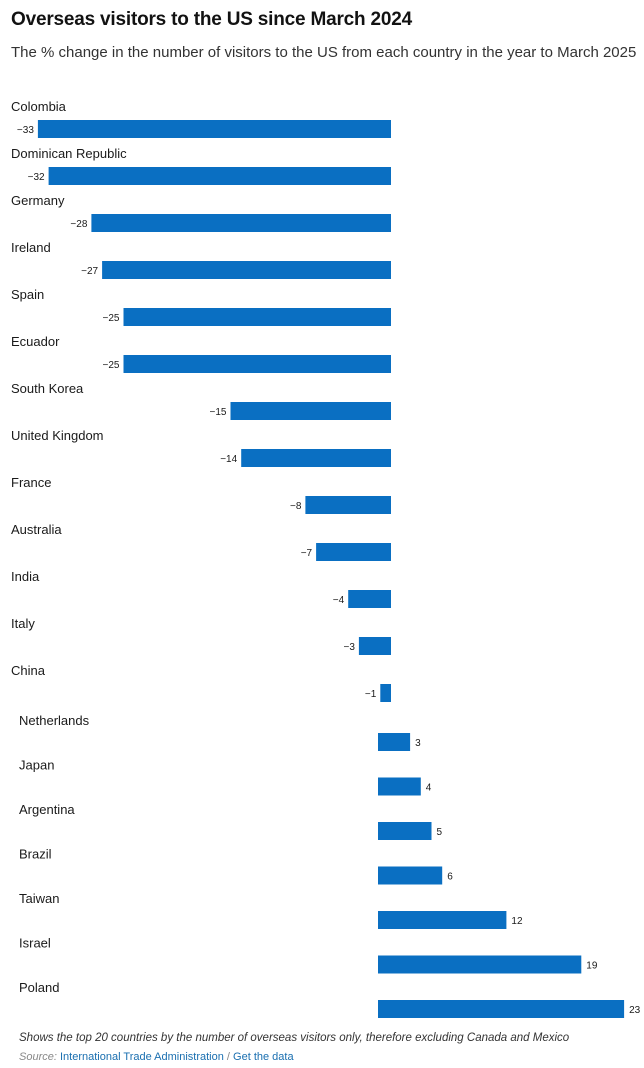  Describe the element at coordinates (450, 877) in the screenshot. I see `value-label: 6` at that location.